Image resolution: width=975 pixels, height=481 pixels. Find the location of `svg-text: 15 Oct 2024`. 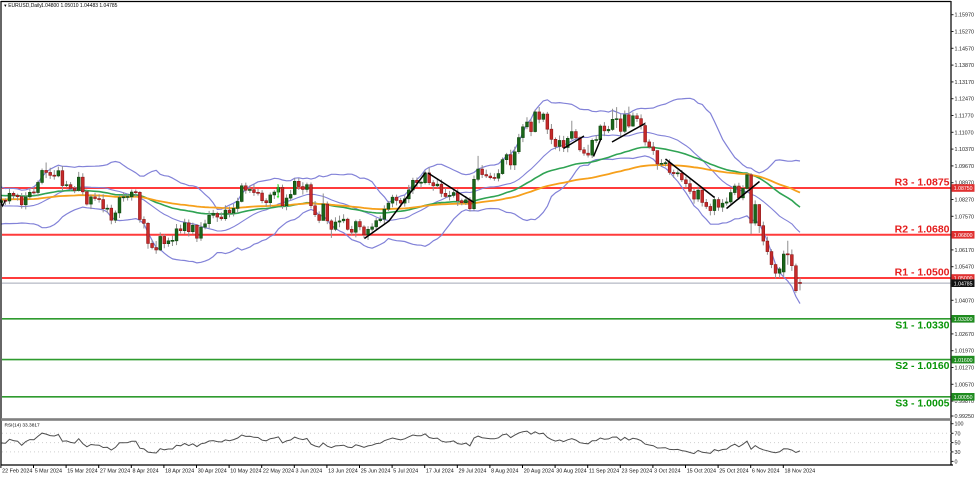

svg-text: 15 Oct 2024 is located at coordinates (701, 471).